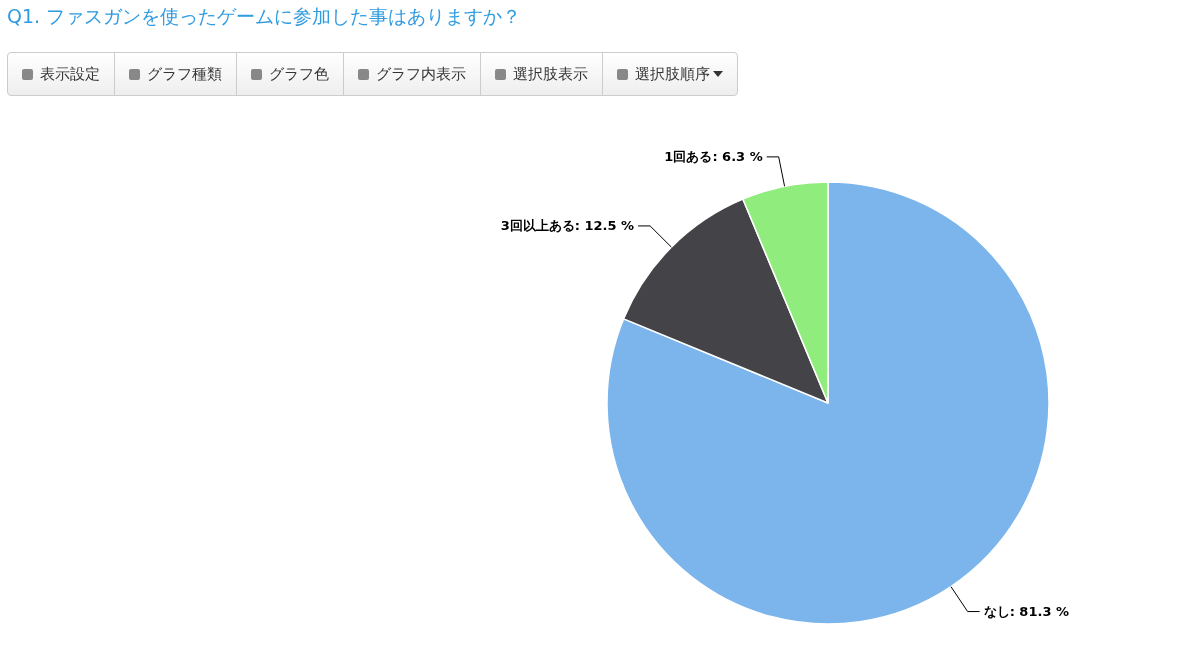 The height and width of the screenshot is (669, 1200). I want to click on text: 選択肢順序, so click(672, 74).